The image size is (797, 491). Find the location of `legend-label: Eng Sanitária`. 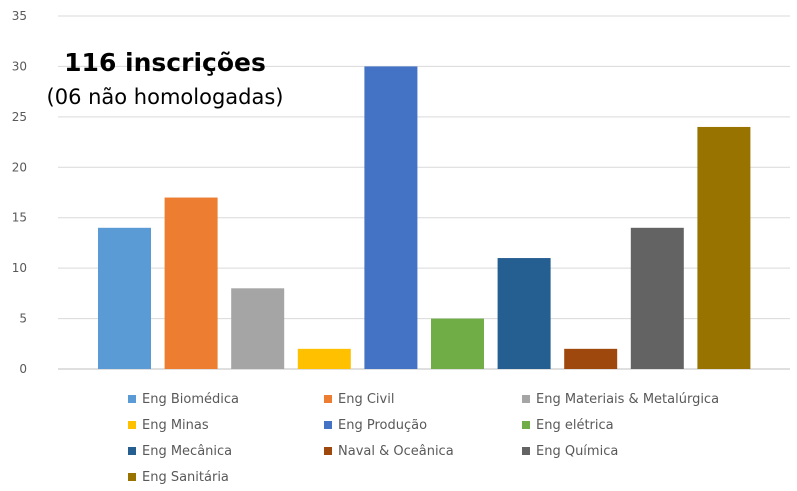

legend-label: Eng Sanitária is located at coordinates (185, 477).